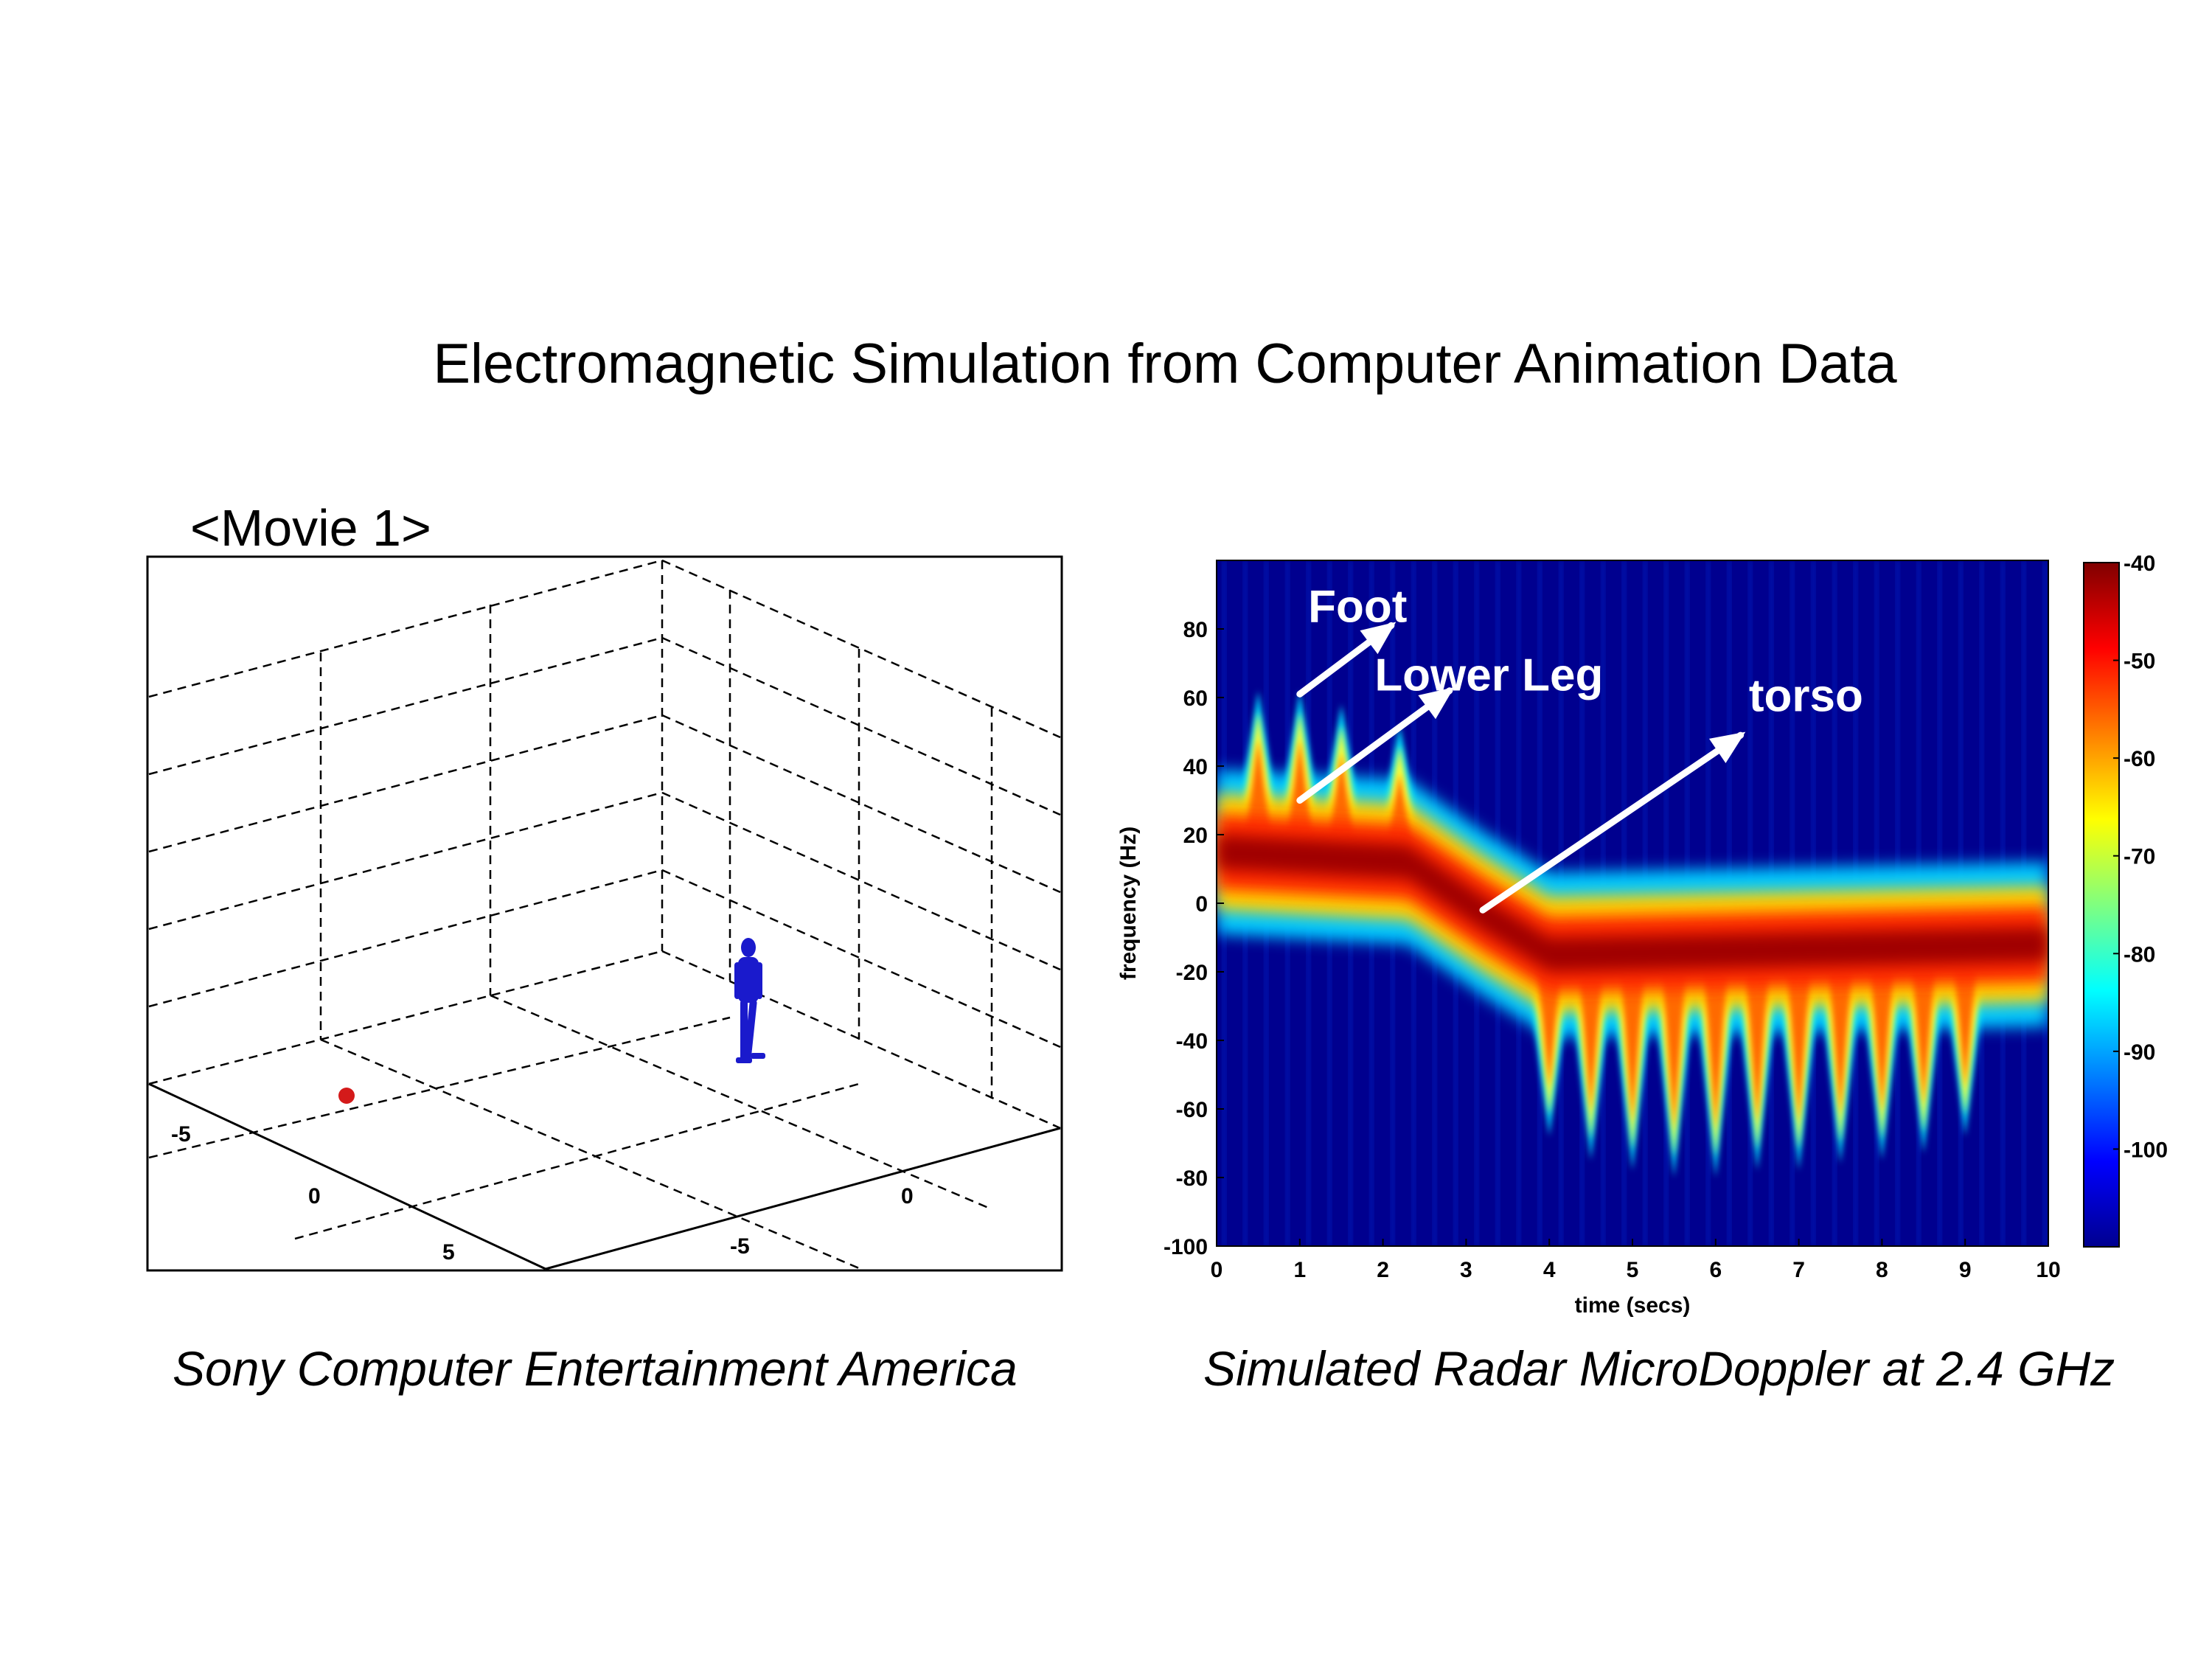  Describe the element at coordinates (1965, 1270) in the screenshot. I see `x-tick-label: 9` at that location.